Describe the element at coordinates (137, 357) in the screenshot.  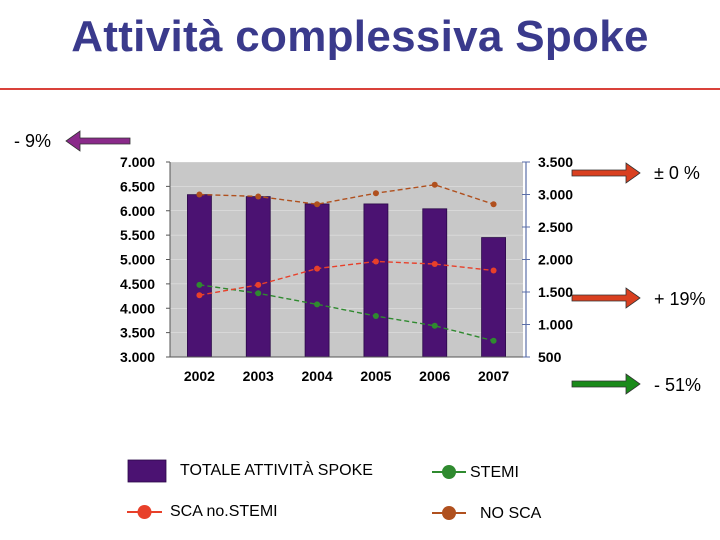
I see `left-tick-label: 3.000` at that location.